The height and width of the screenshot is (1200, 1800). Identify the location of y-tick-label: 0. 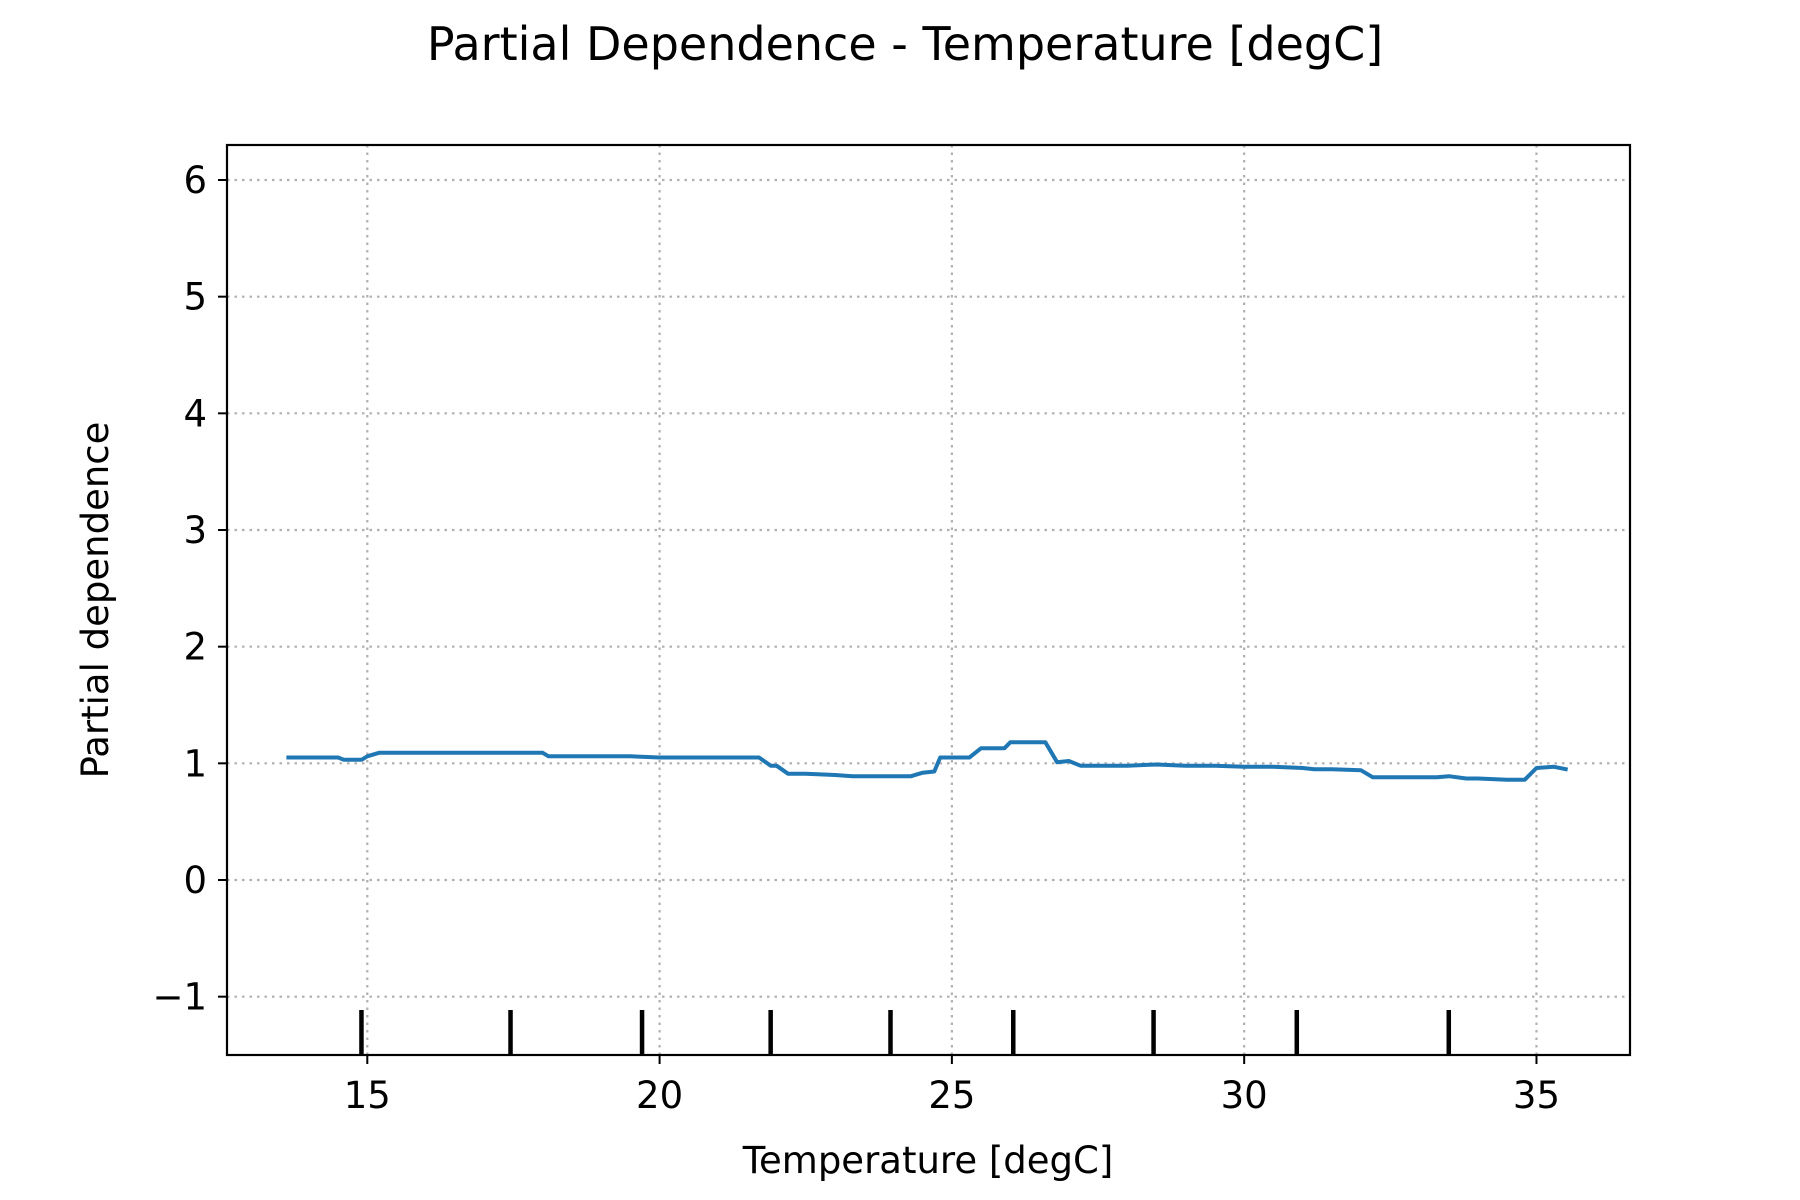
(195, 880).